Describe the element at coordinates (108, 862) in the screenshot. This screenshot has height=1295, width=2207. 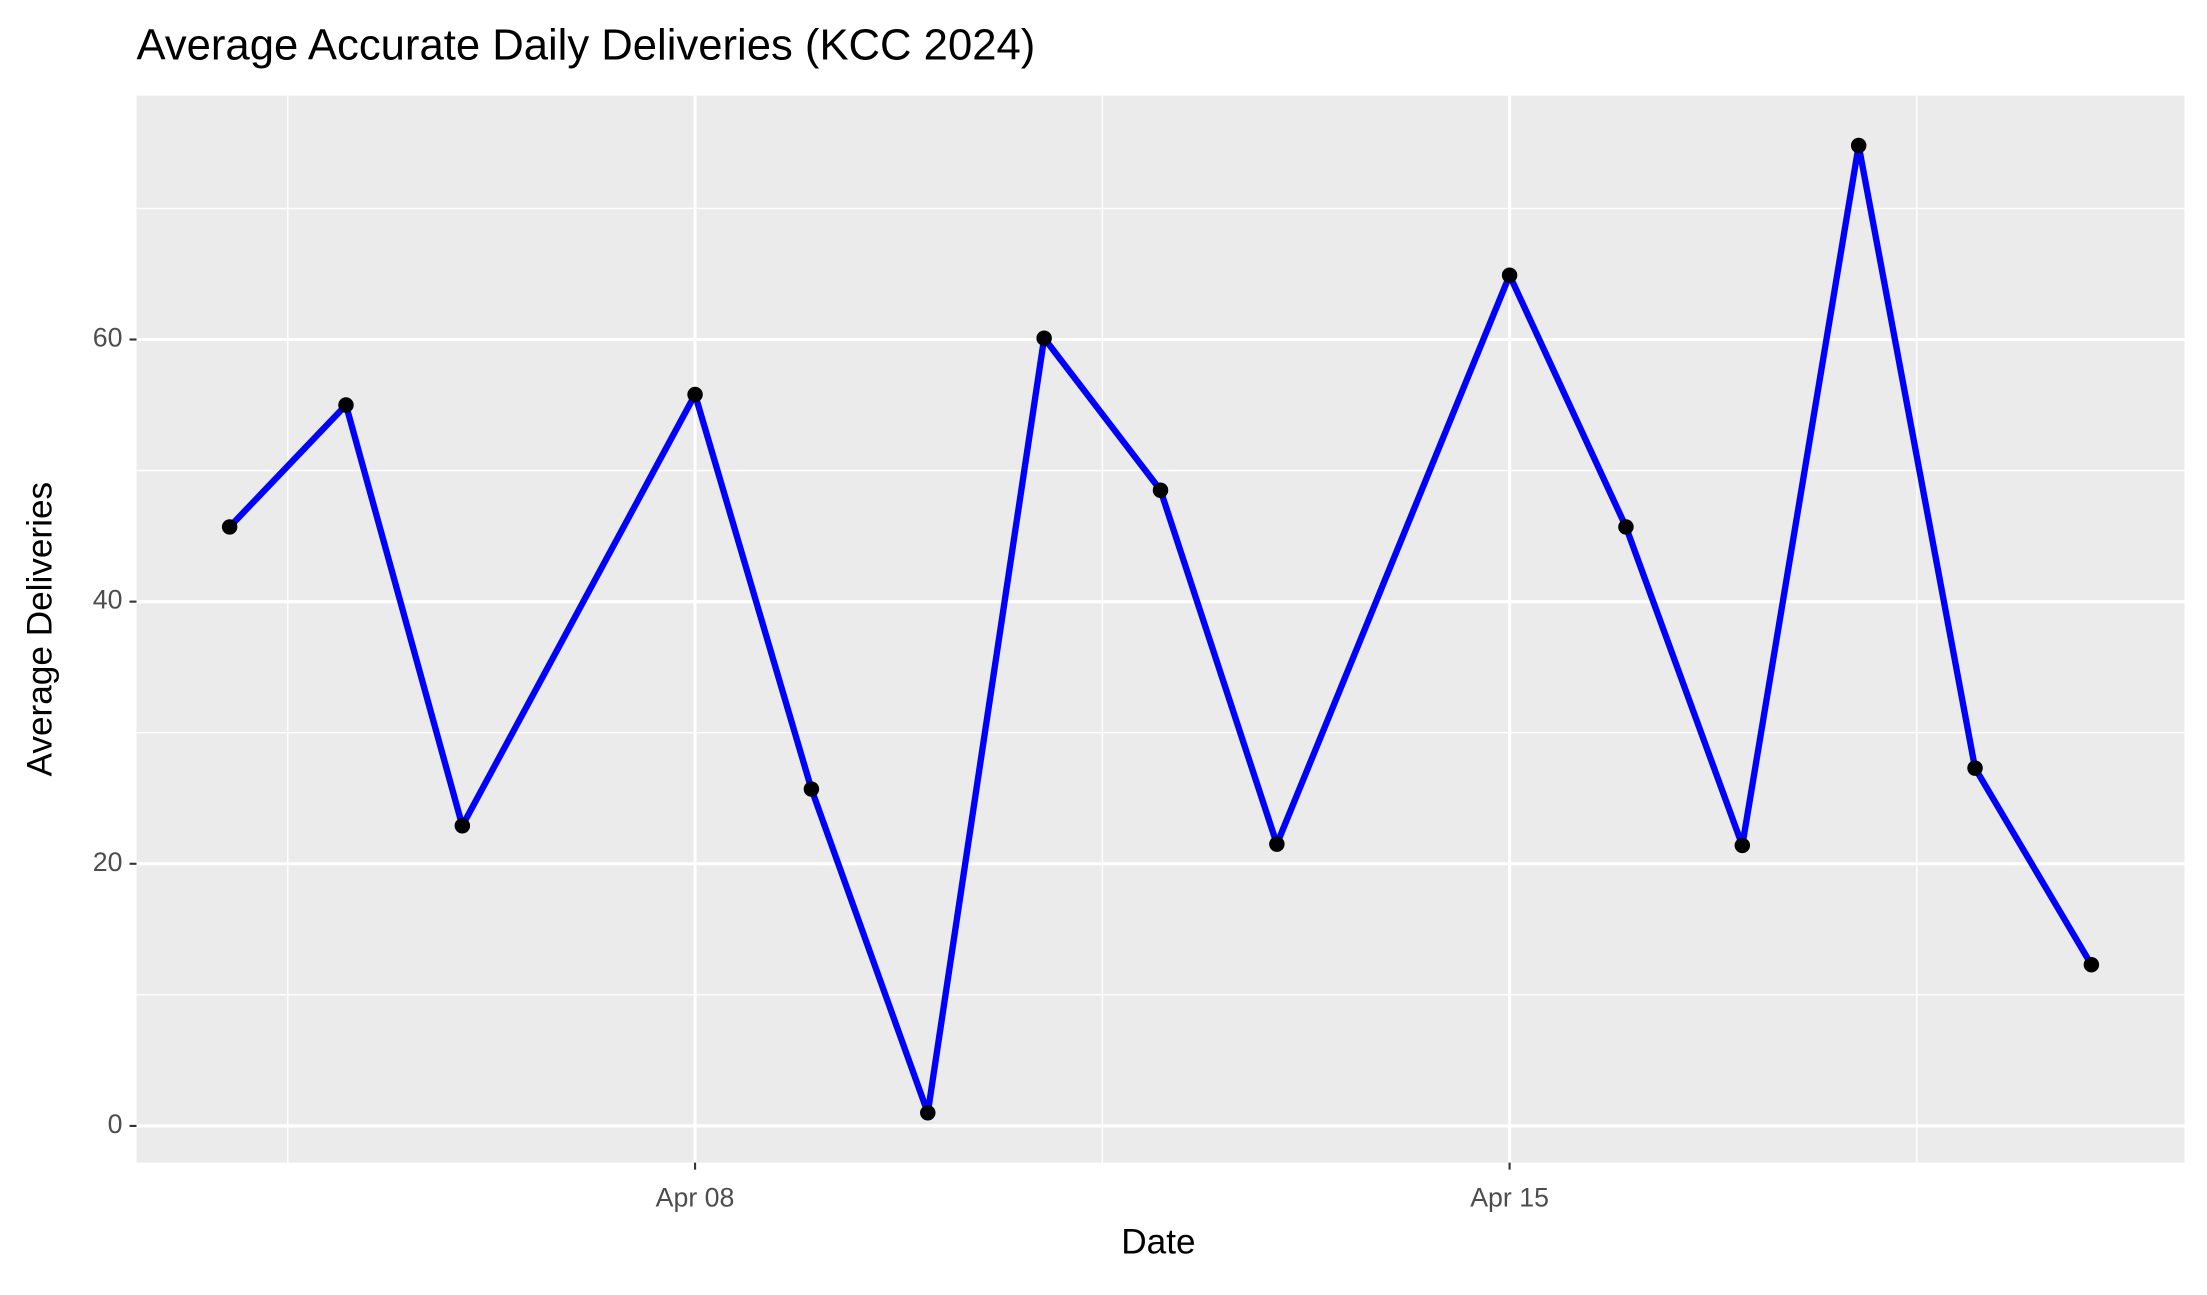
I see `y-tick-label: 20` at that location.